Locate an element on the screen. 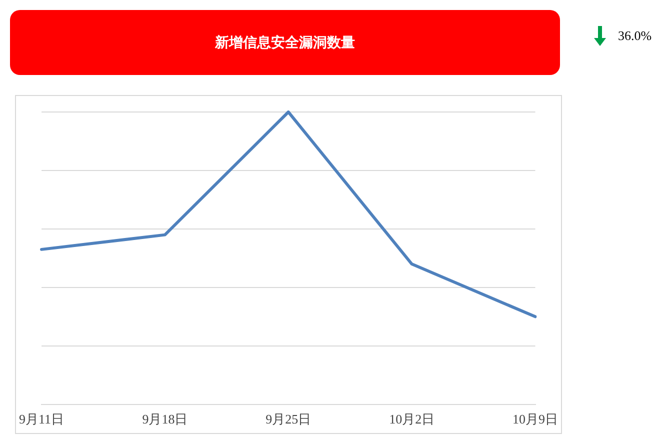 The width and height of the screenshot is (671, 444). x-tick-label: 9月11日 is located at coordinates (41, 419).